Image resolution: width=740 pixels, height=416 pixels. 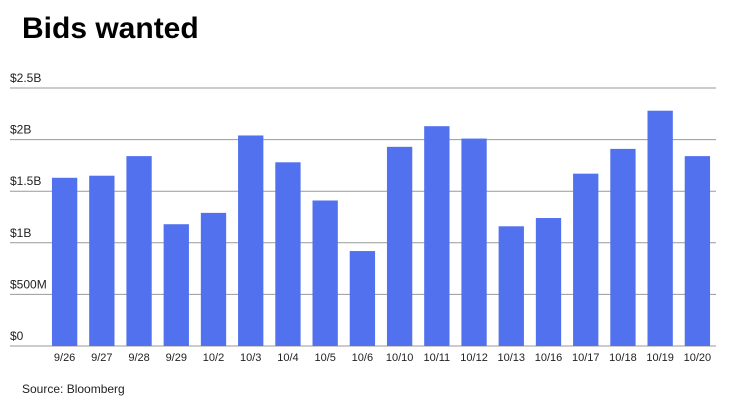 I want to click on x-tick-label: 10/17, so click(x=586, y=358).